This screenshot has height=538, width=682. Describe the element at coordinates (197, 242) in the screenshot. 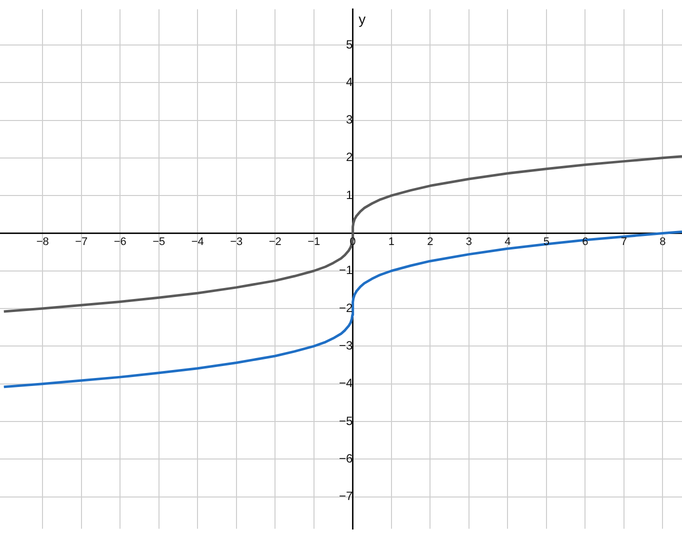

I see `x-tick-label: −4` at that location.